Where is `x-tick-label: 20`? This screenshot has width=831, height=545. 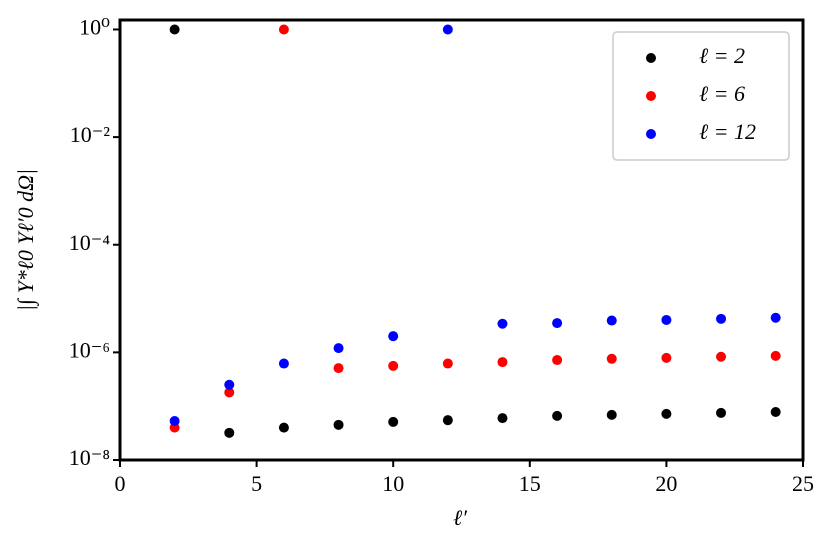
x-tick-label: 20 is located at coordinates (666, 483).